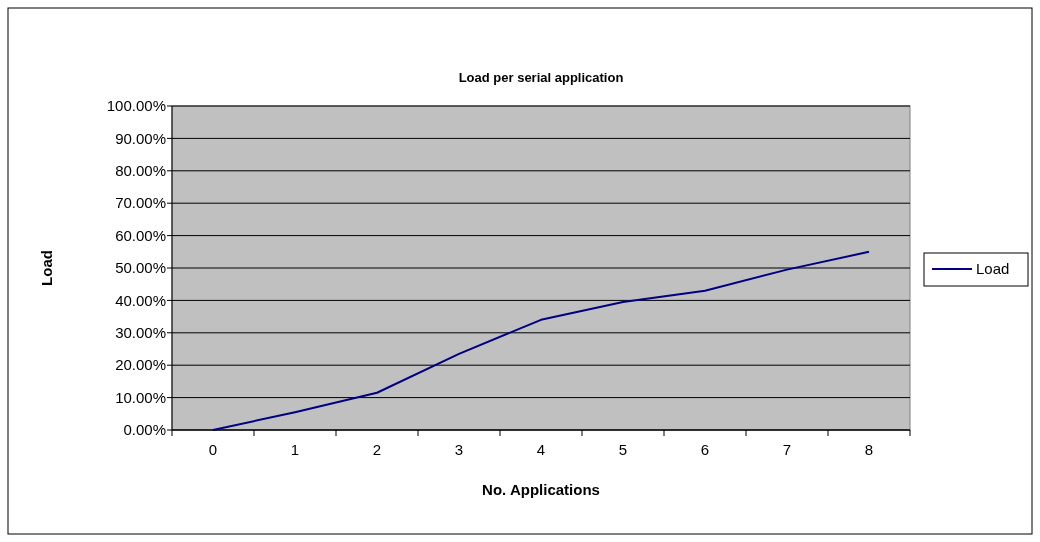 The image size is (1040, 542). Describe the element at coordinates (541, 77) in the screenshot. I see `chart-title: Load per serial application` at that location.